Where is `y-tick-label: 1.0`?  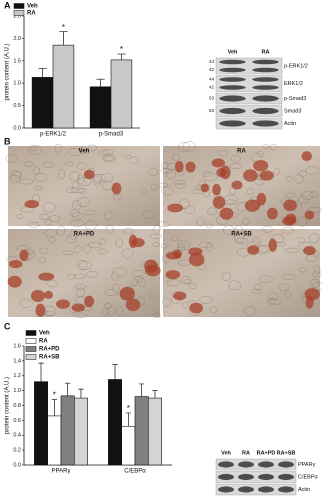 y-tick-label: 1.0 is located at coordinates (17, 84).